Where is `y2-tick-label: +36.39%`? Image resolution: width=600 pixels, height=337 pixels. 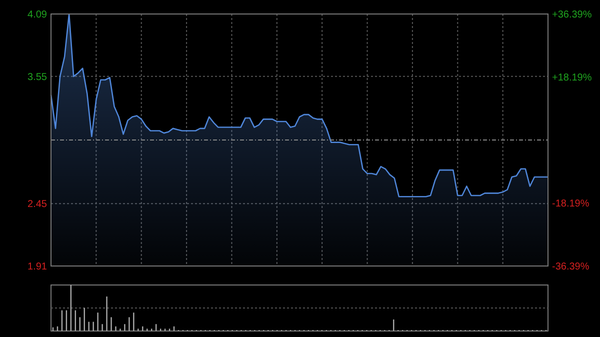
y2-tick-label: +36.39% is located at coordinates (572, 15).